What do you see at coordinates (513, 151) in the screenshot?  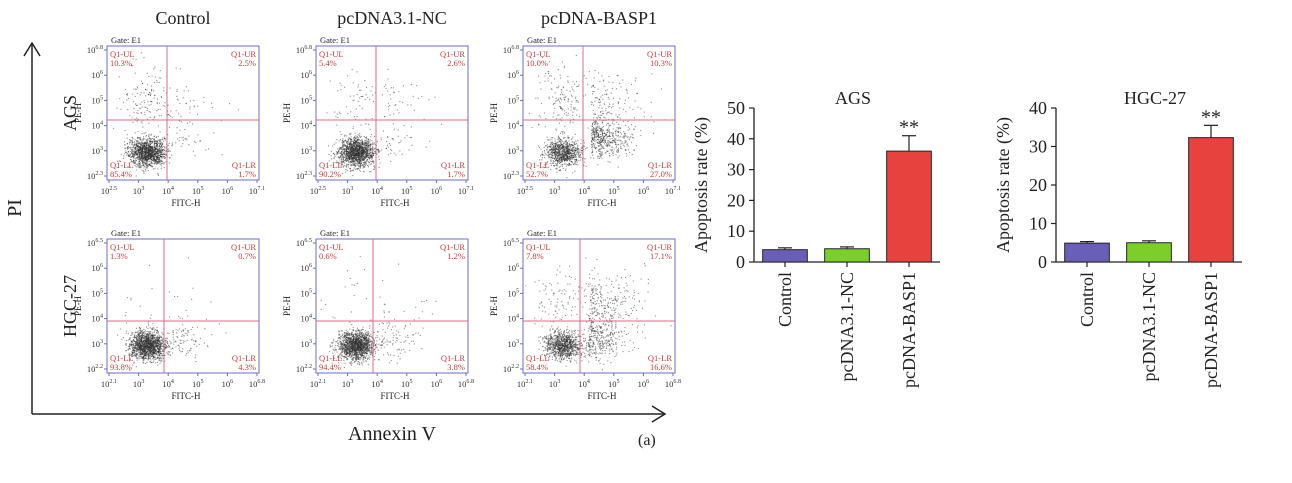 I see `y-tick-label: 103` at bounding box center [513, 151].